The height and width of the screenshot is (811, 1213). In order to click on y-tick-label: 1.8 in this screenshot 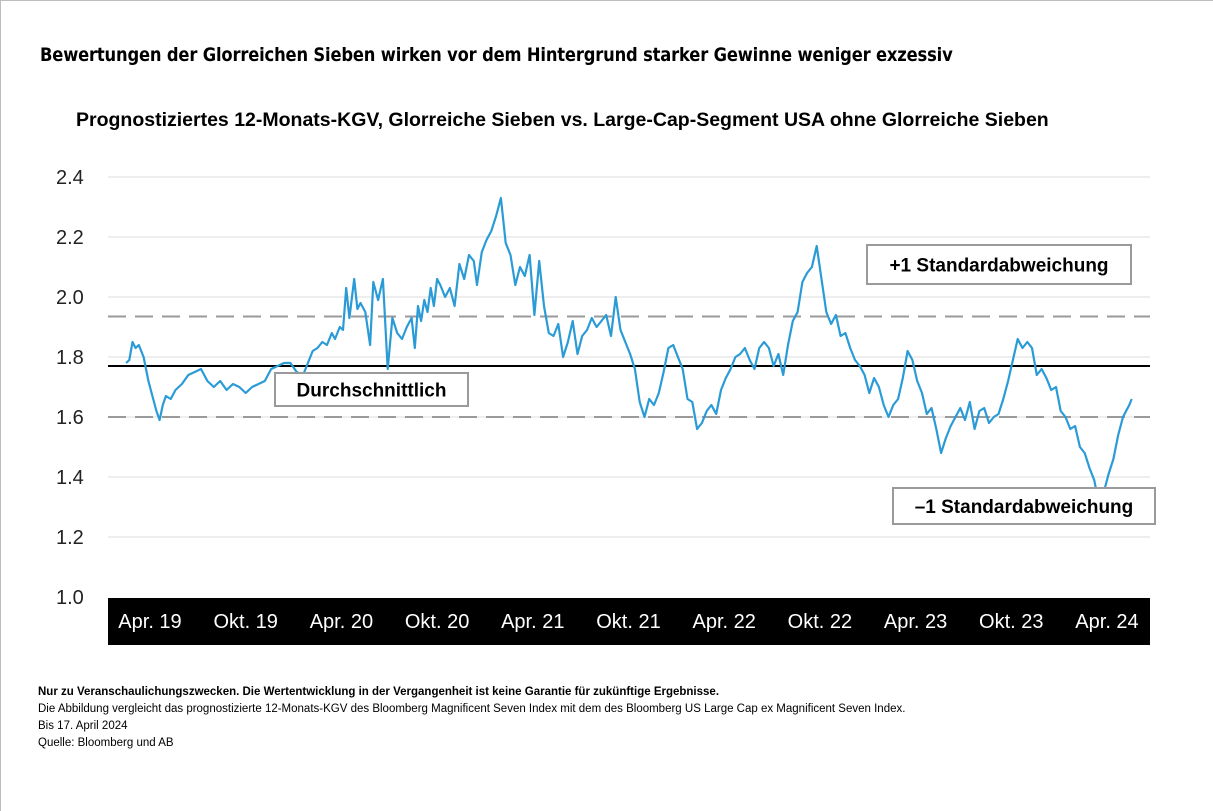, I will do `click(70, 358)`.